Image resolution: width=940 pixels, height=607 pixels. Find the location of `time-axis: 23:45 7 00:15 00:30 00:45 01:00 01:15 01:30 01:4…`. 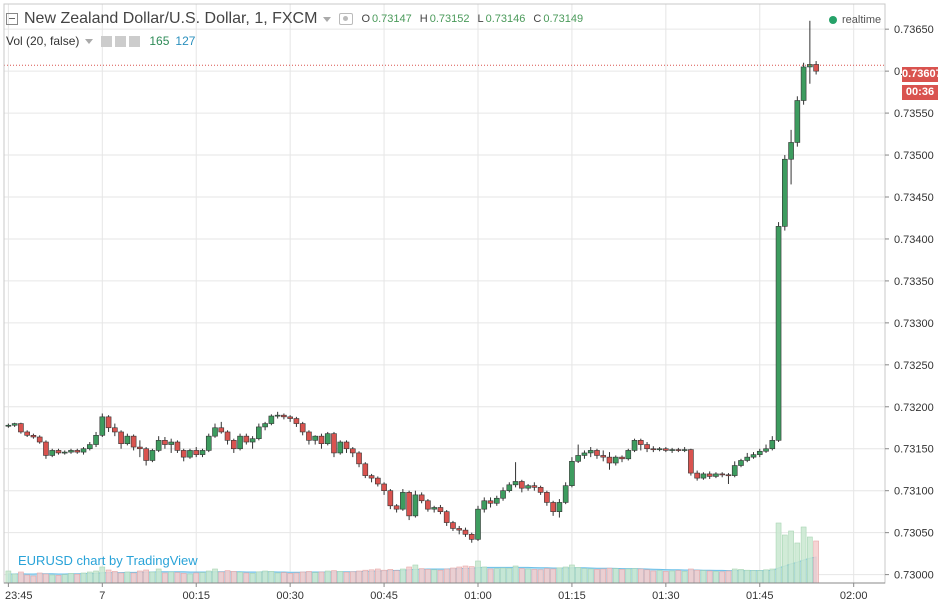

time-axis: 23:45 7 00:15 00:30 00:45 01:00 01:15 01:30 01:4… is located at coordinates (444, 592).